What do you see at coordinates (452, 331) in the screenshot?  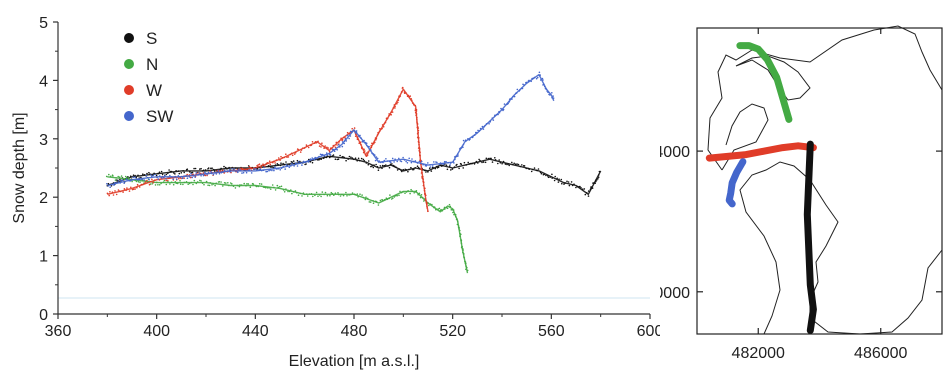 I see `x-tick-label: 520` at bounding box center [452, 331].